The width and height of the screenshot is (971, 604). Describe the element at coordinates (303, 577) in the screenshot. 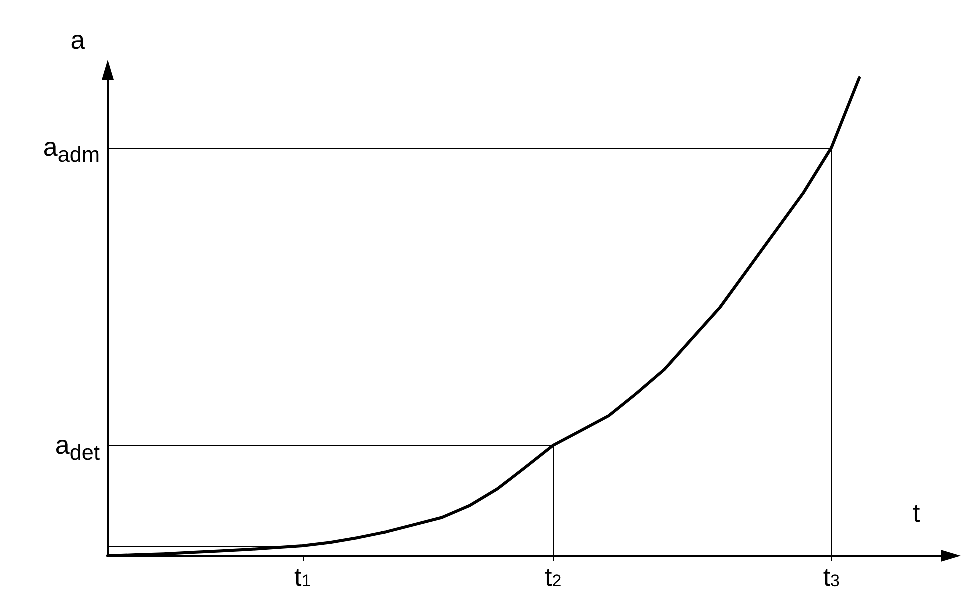

I see `x-tick-label: t1` at that location.